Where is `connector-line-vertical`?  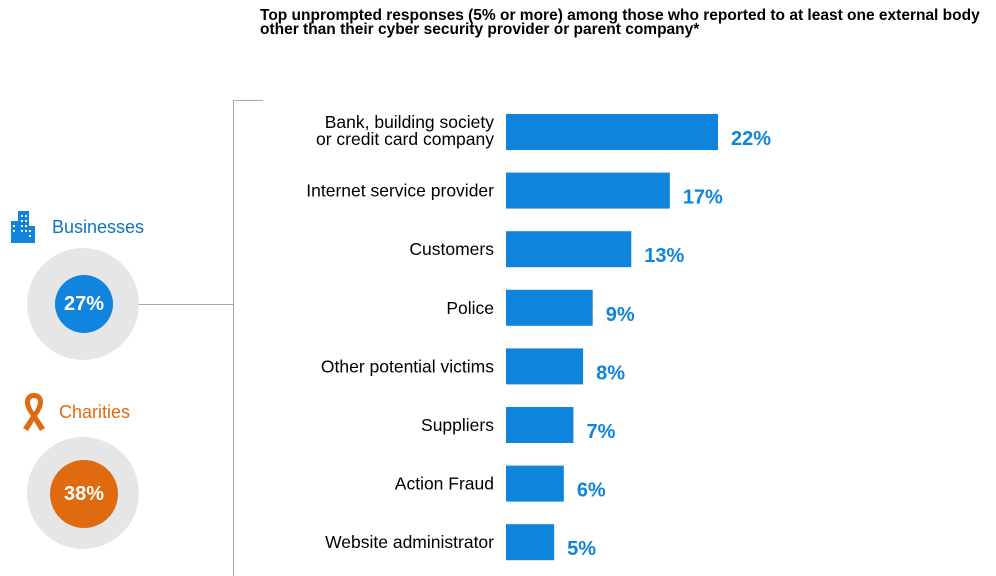 connector-line-vertical is located at coordinates (233, 338).